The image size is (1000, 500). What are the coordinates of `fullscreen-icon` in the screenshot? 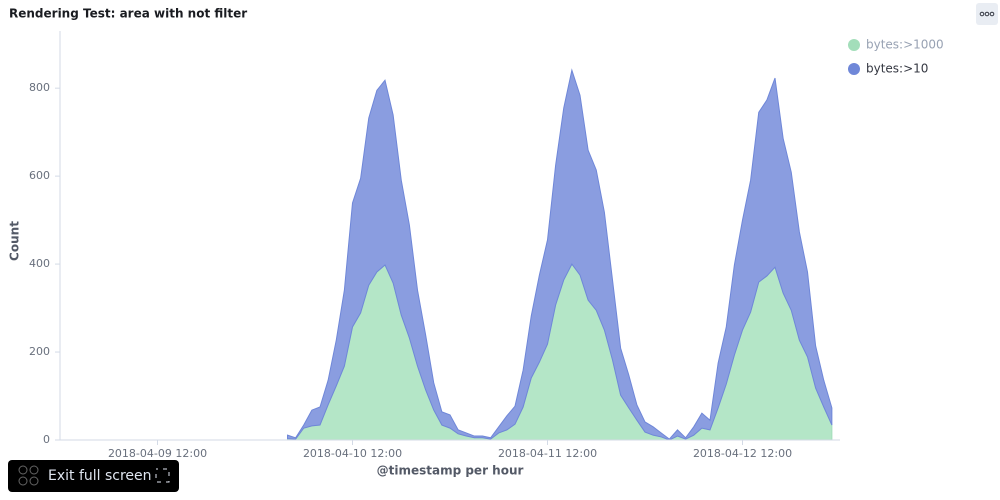 It's located at (162, 475).